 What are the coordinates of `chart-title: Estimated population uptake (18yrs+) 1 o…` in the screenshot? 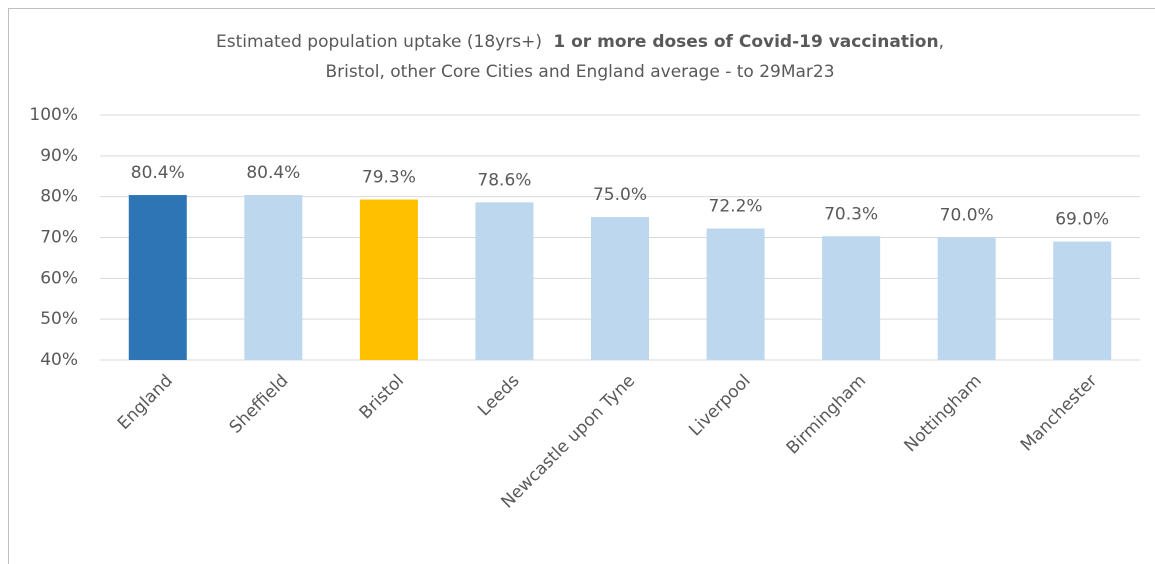 It's located at (580, 42).